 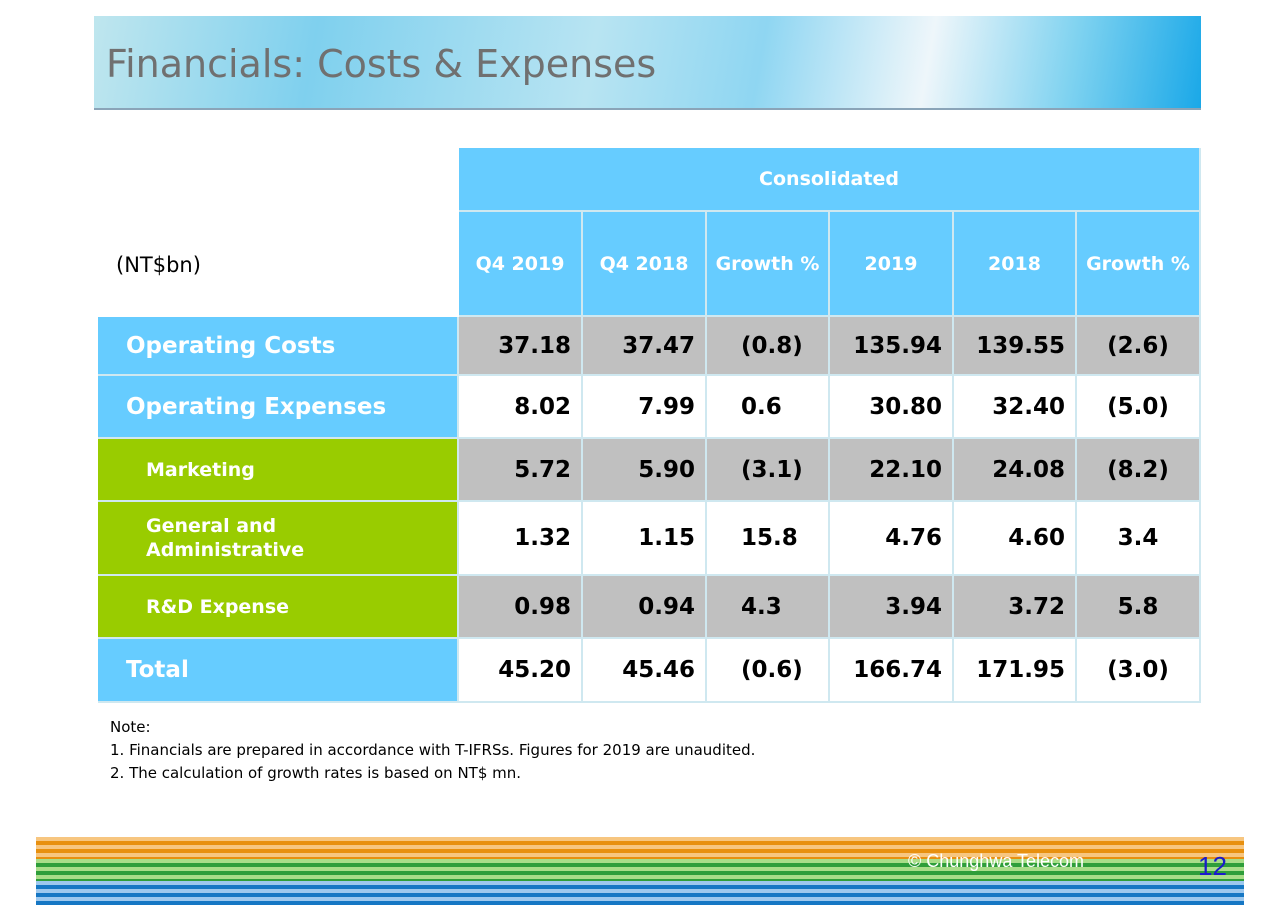 I want to click on row-label: R&D Expense, so click(x=278, y=607).